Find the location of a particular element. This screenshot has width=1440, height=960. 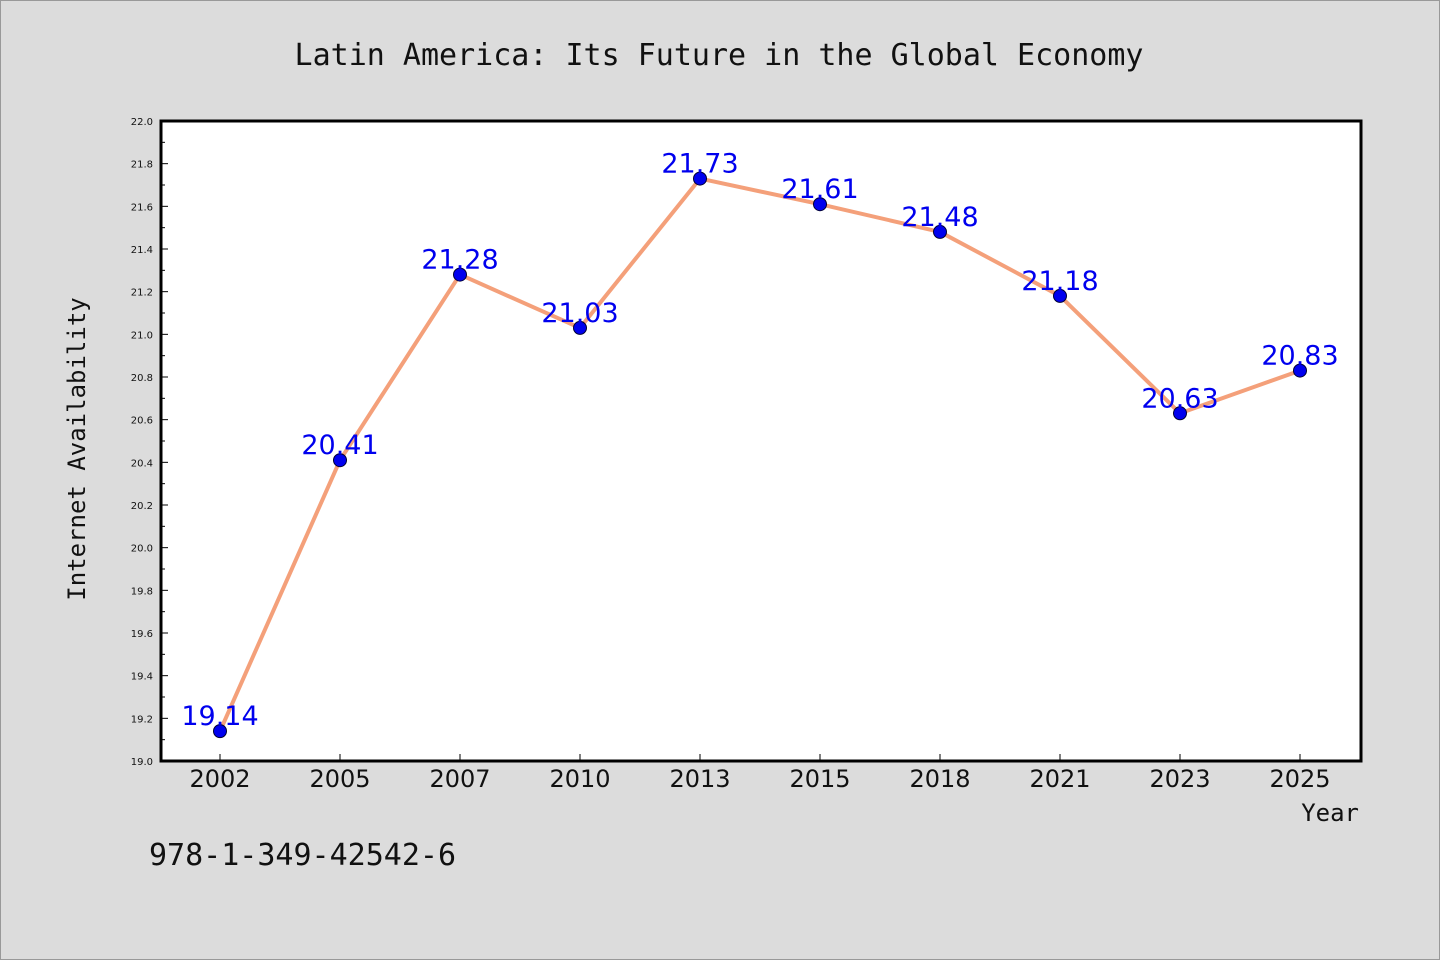

x-tick-label: 2010 is located at coordinates (579, 779).